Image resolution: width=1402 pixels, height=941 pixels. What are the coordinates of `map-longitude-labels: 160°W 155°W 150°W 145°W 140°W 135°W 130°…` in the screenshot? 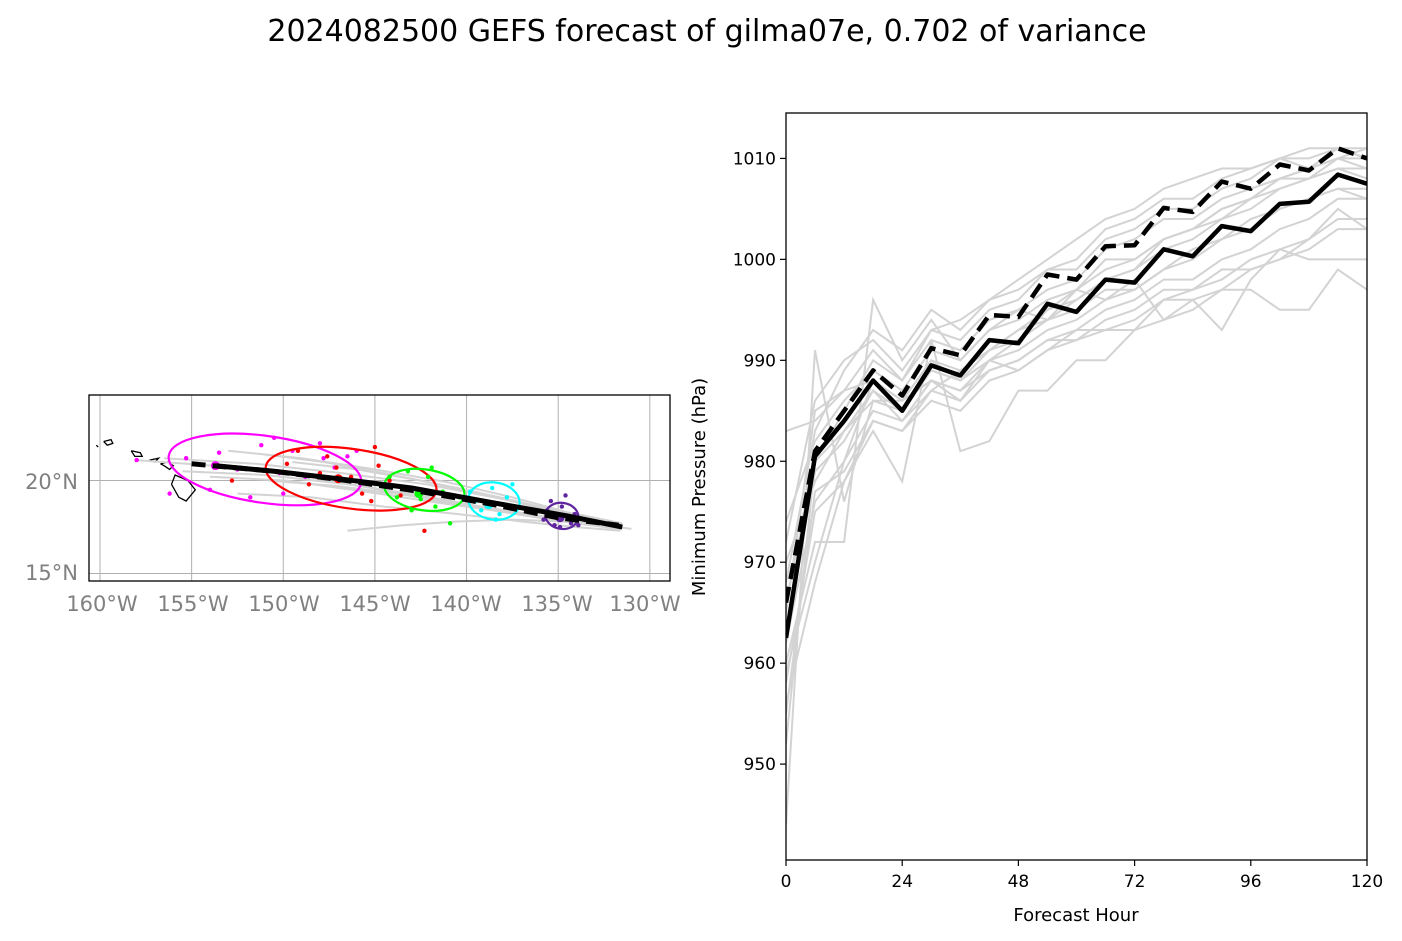 It's located at (373, 604).